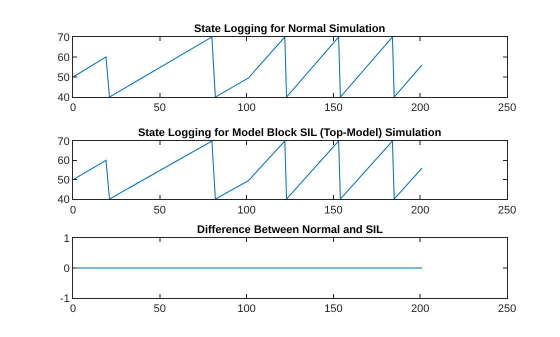 The width and height of the screenshot is (560, 337). I want to click on y-tick-label: -1, so click(65, 298).